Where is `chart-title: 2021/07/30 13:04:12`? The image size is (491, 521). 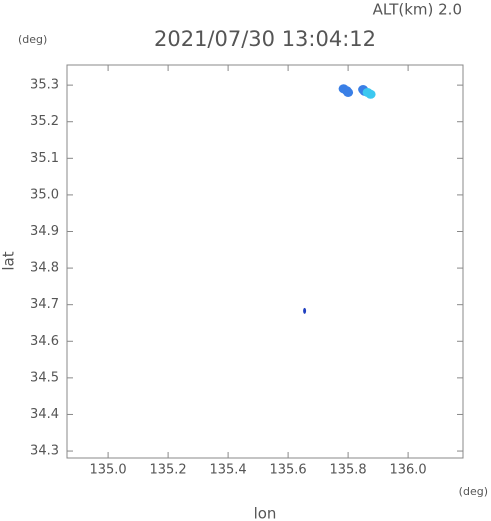
chart-title: 2021/07/30 13:04:12 is located at coordinates (265, 39).